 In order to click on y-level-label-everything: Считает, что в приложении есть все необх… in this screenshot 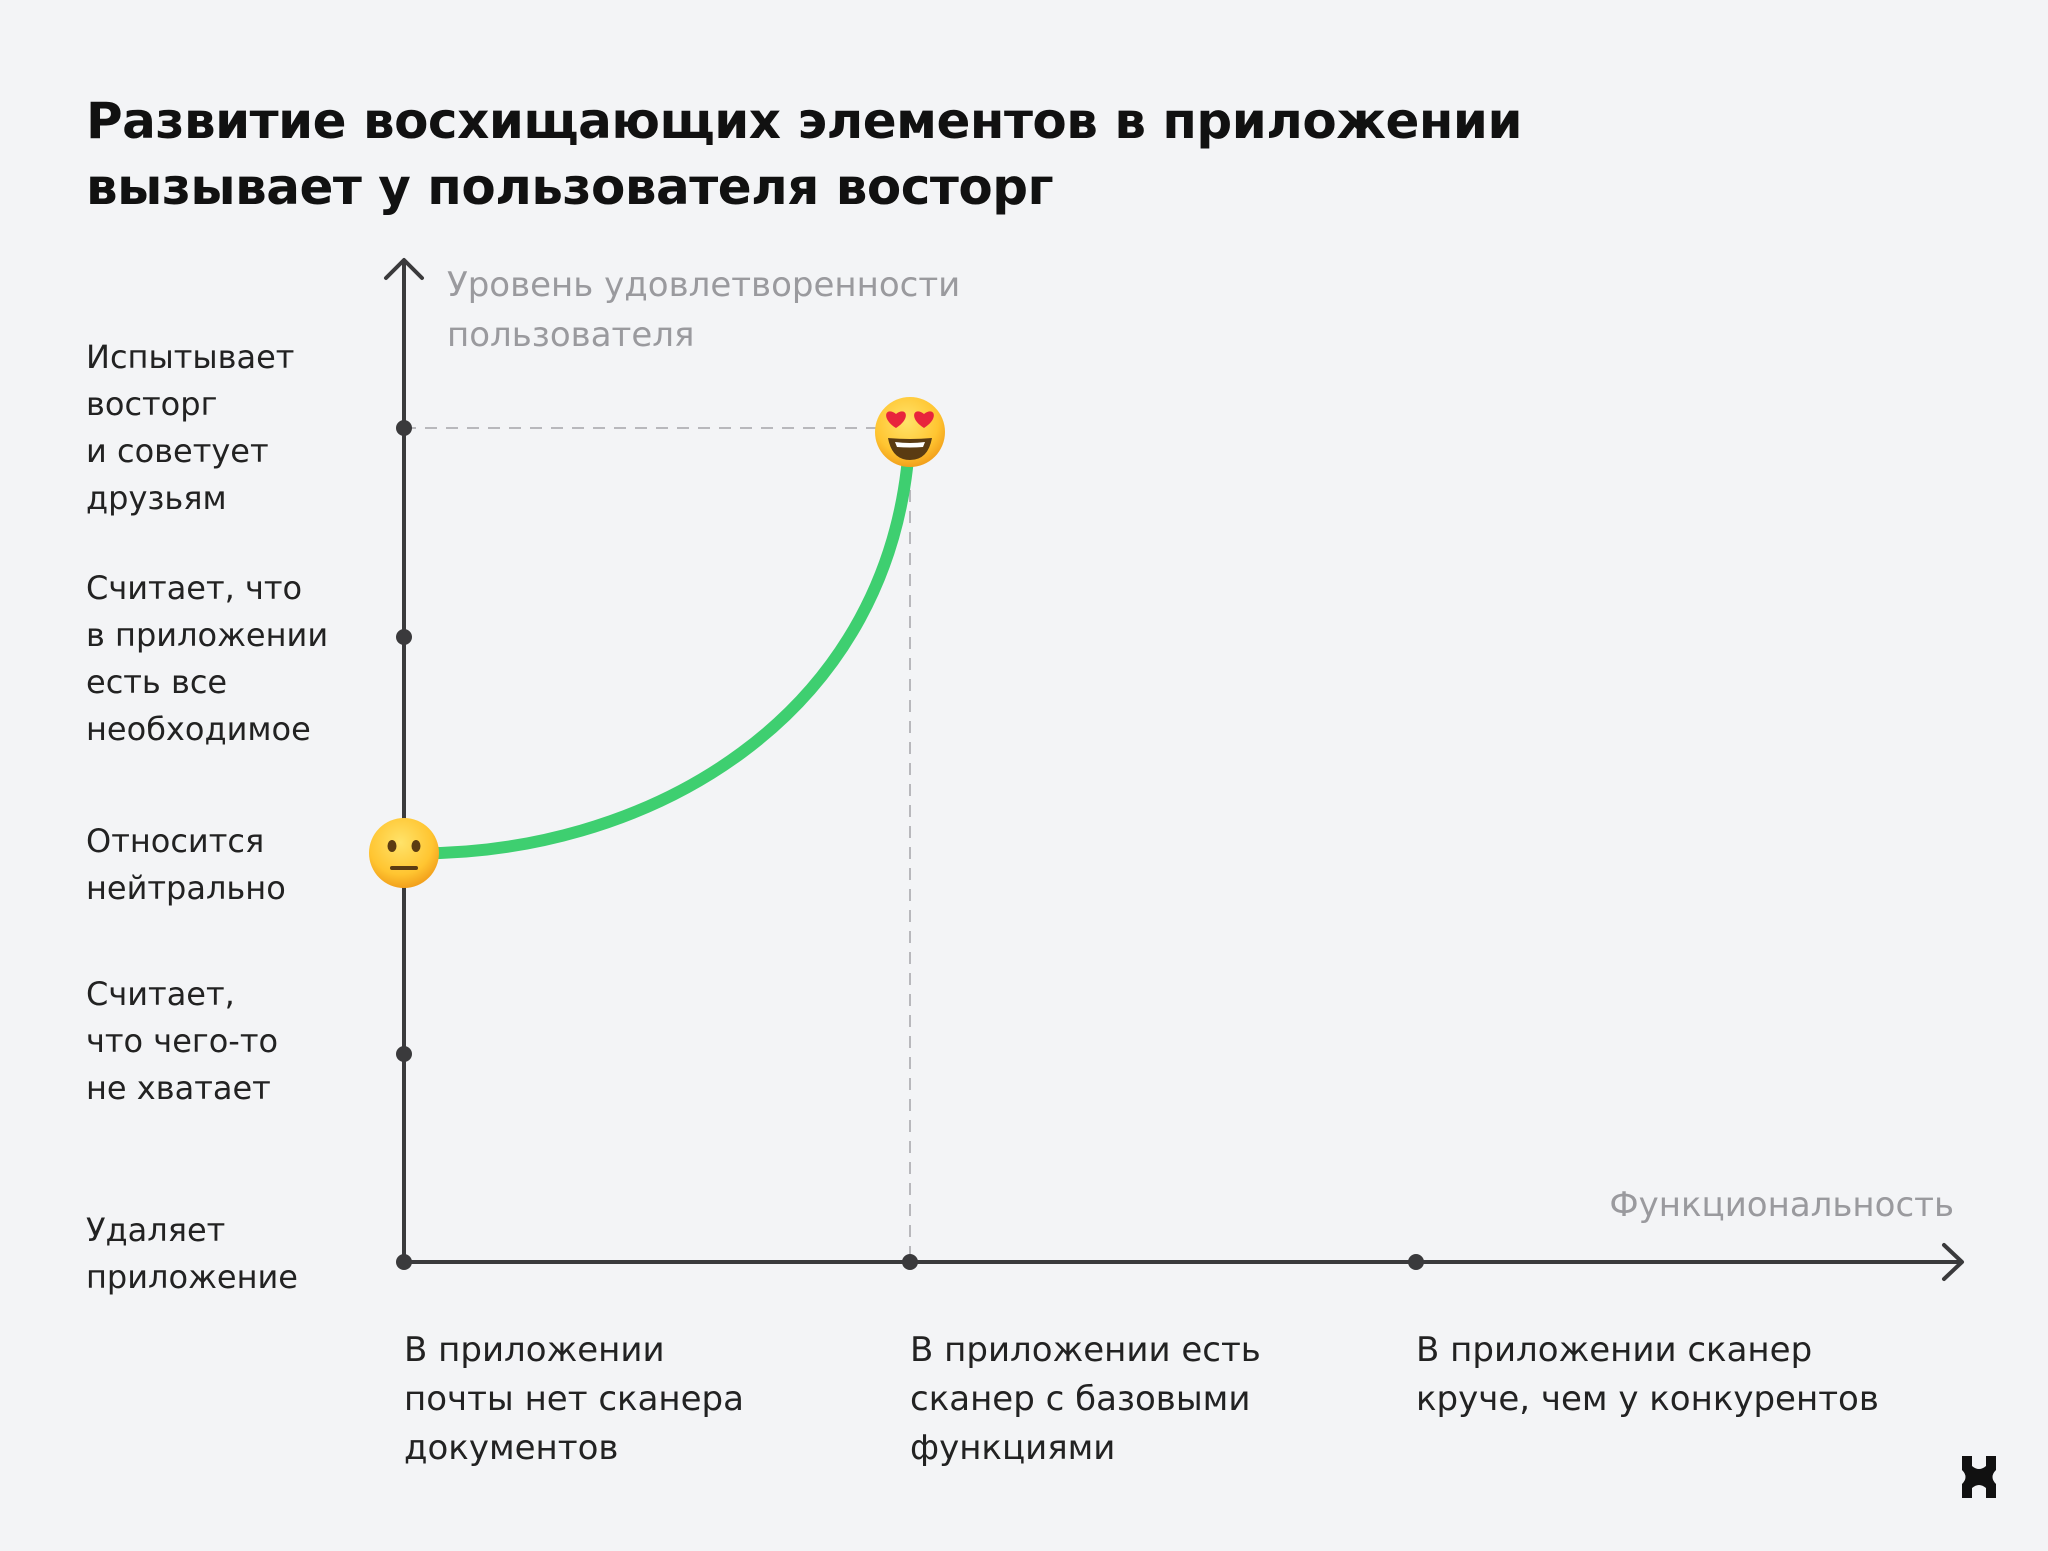, I will do `click(231, 659)`.